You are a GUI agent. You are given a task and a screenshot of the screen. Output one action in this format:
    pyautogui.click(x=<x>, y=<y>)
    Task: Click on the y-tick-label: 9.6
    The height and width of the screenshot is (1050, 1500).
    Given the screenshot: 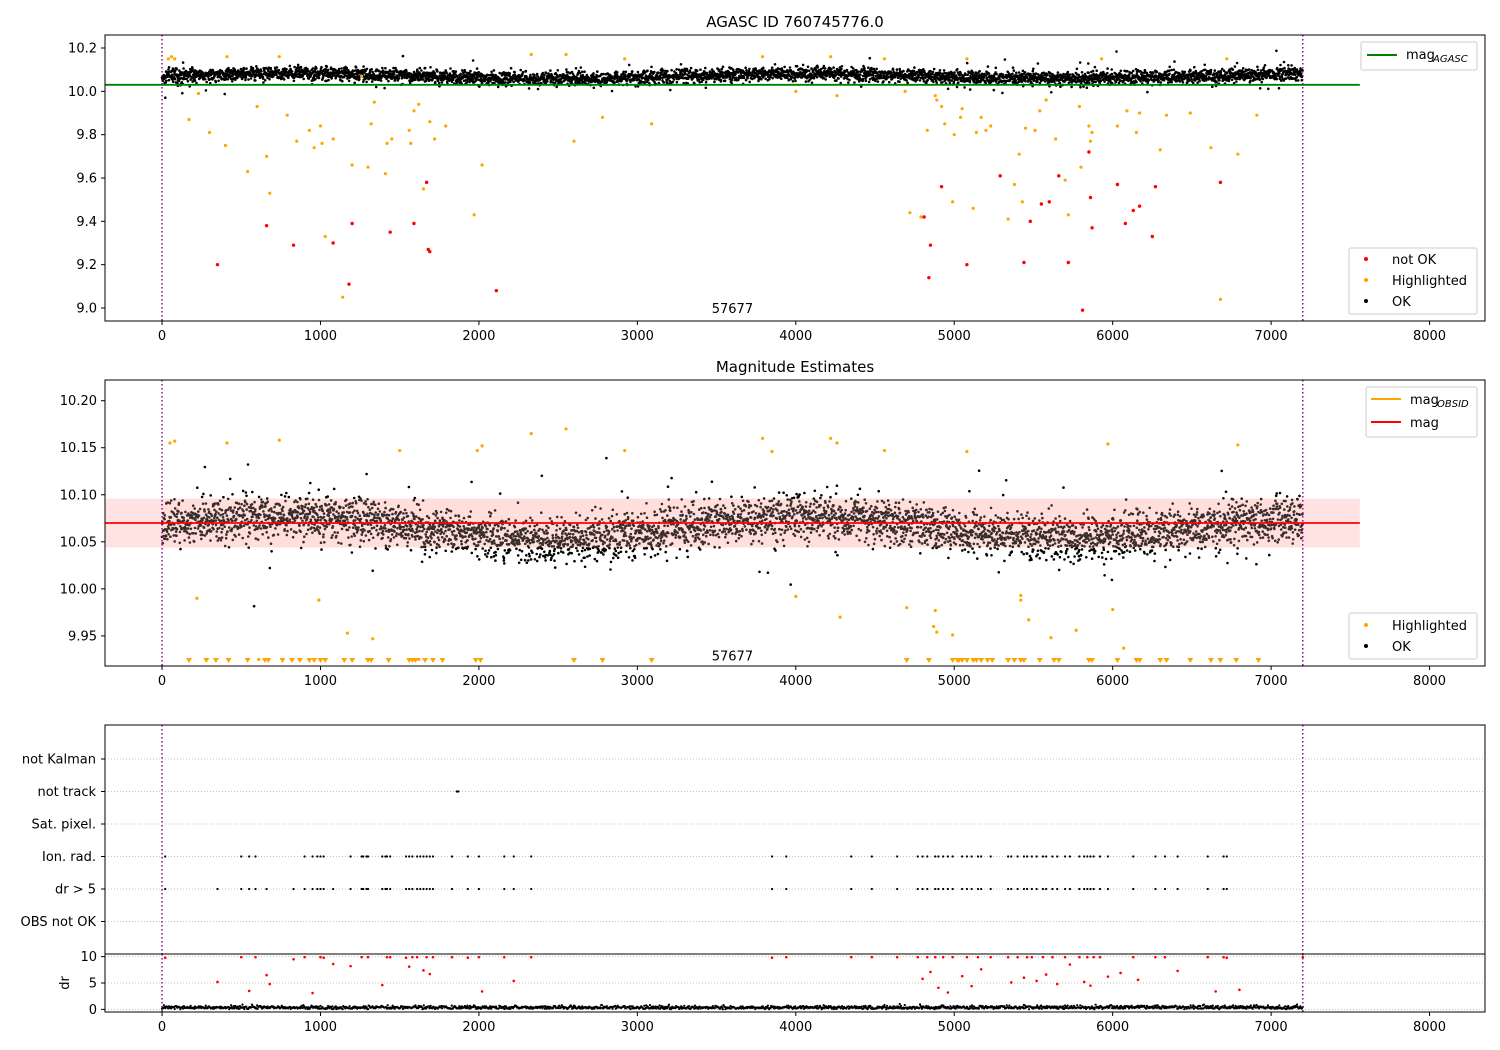 What is the action you would take?
    pyautogui.click(x=86, y=179)
    